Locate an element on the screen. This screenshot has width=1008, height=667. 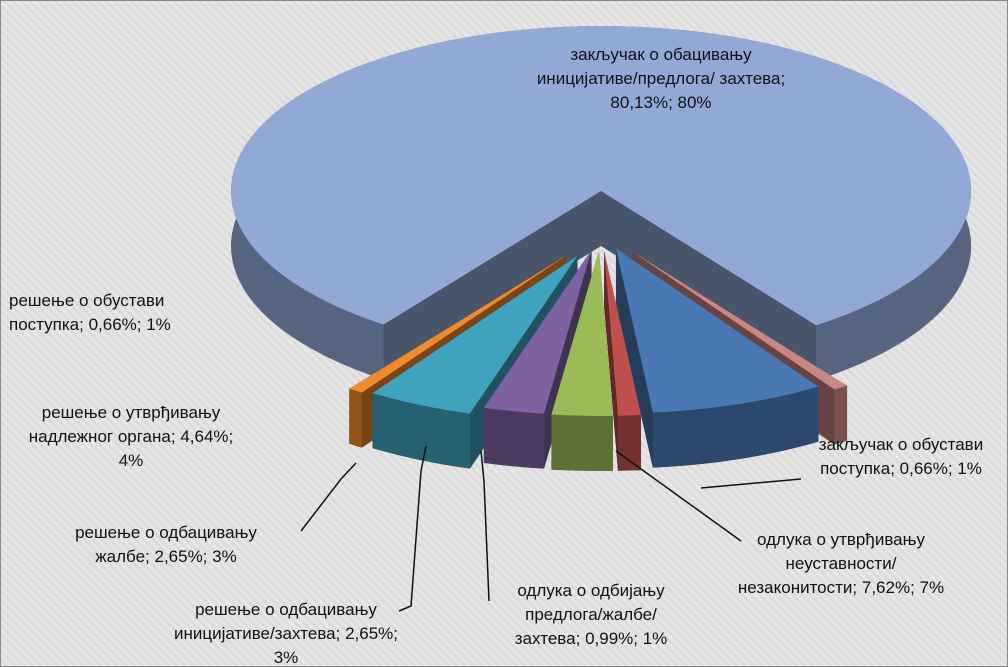
label-name: закључак о обустави поступка is located at coordinates (901, 456).